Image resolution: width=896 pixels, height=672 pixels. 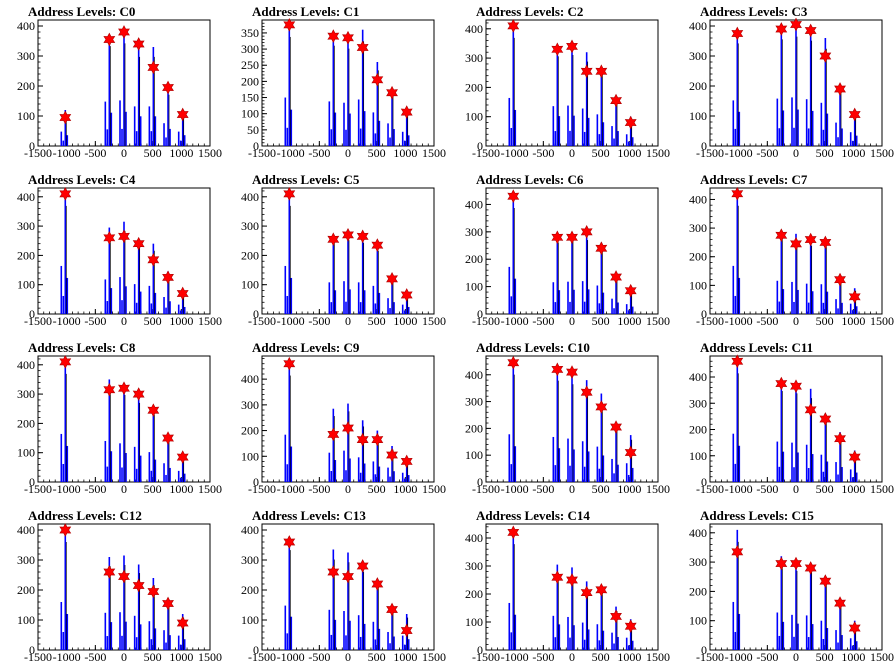 What do you see at coordinates (309, 515) in the screenshot?
I see `chart-title: Address Levels: C13` at bounding box center [309, 515].